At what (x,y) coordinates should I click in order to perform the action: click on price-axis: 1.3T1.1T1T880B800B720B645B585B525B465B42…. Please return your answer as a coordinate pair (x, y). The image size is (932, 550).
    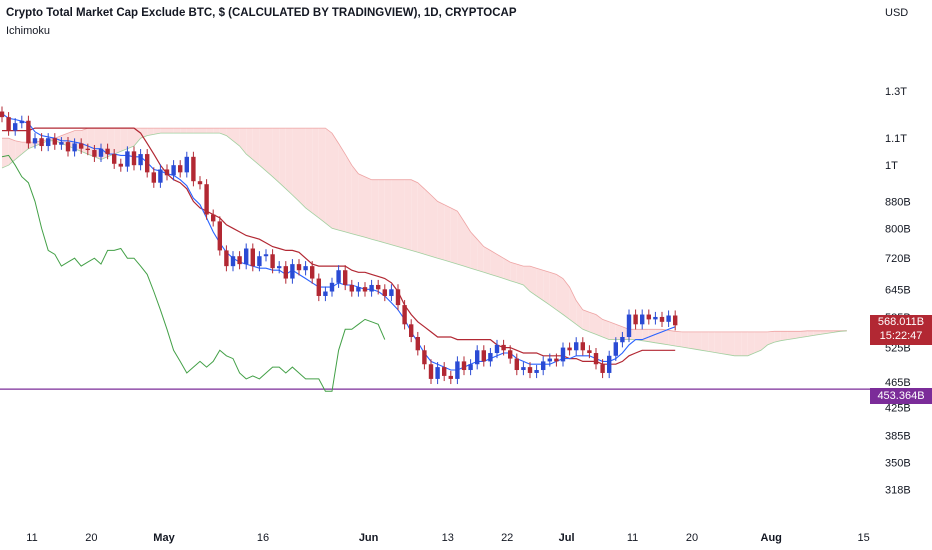
    Looking at the image, I should click on (898, 291).